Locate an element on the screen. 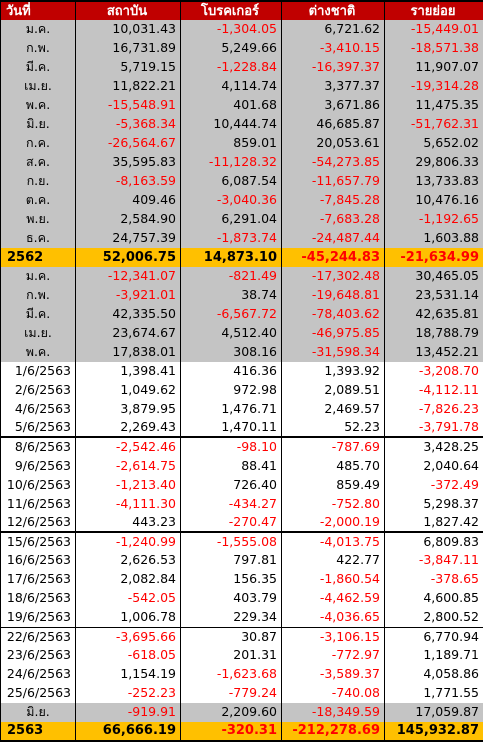 The image size is (483, 742). cell-broker: -1,623.68 is located at coordinates (231, 674).